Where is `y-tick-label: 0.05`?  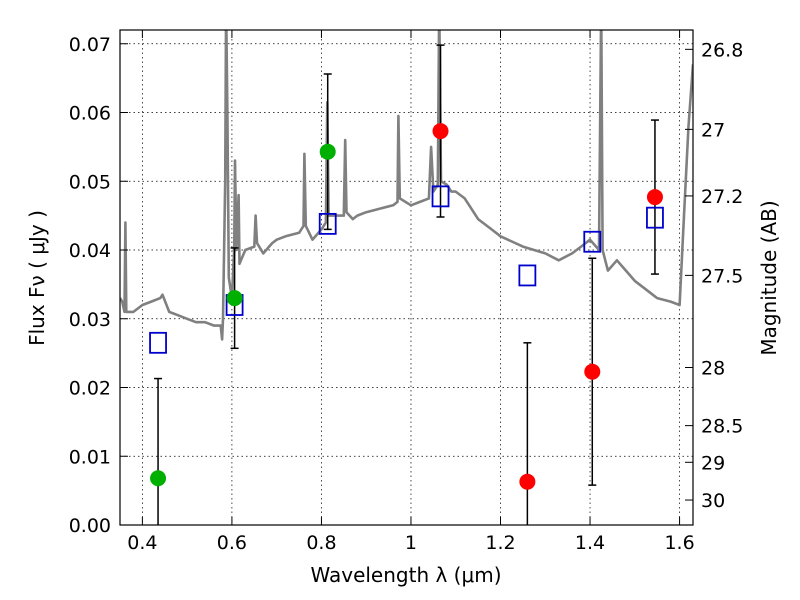
y-tick-label: 0.05 is located at coordinates (90, 182).